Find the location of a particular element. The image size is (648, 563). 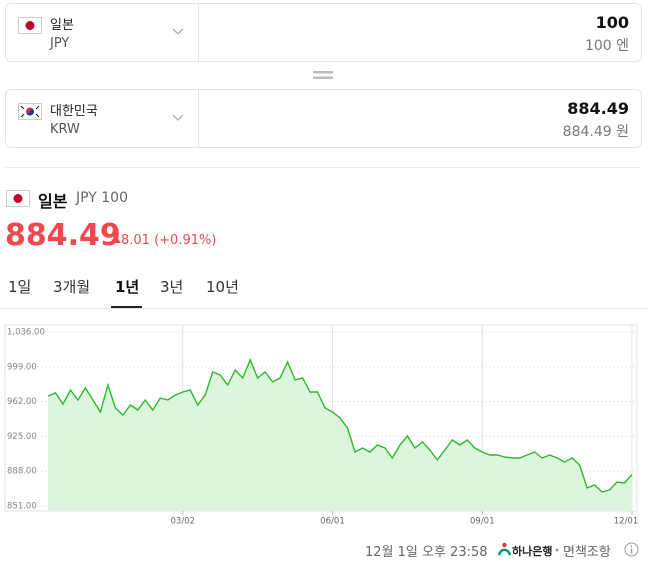

price: 884.49 is located at coordinates (63, 235).